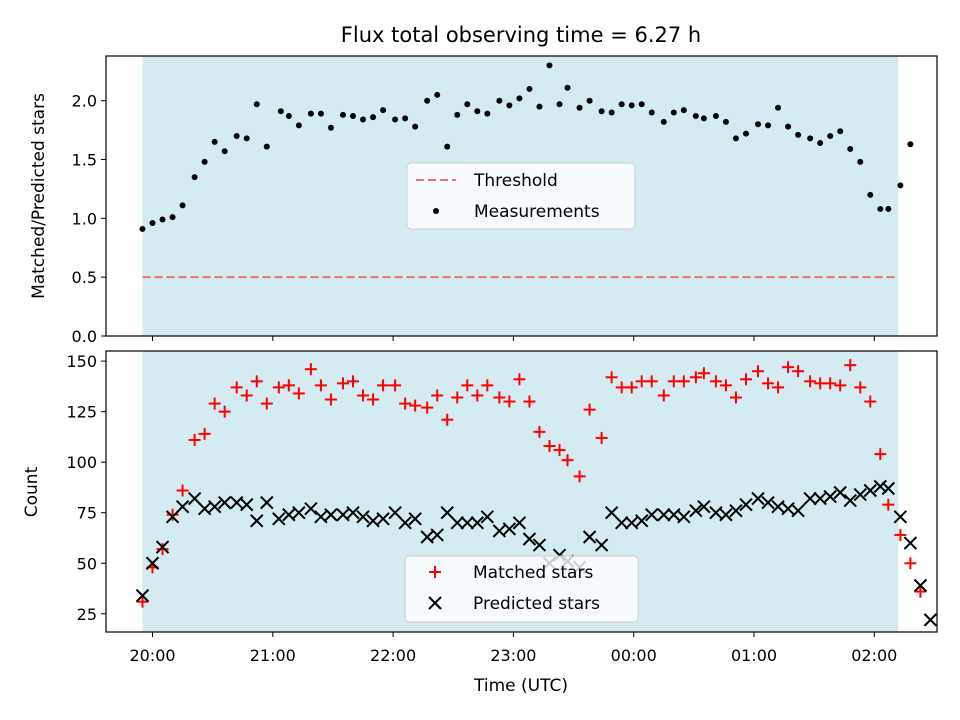 The height and width of the screenshot is (720, 960). What do you see at coordinates (273, 655) in the screenshot?
I see `count-x-tick-label: 21:00` at bounding box center [273, 655].